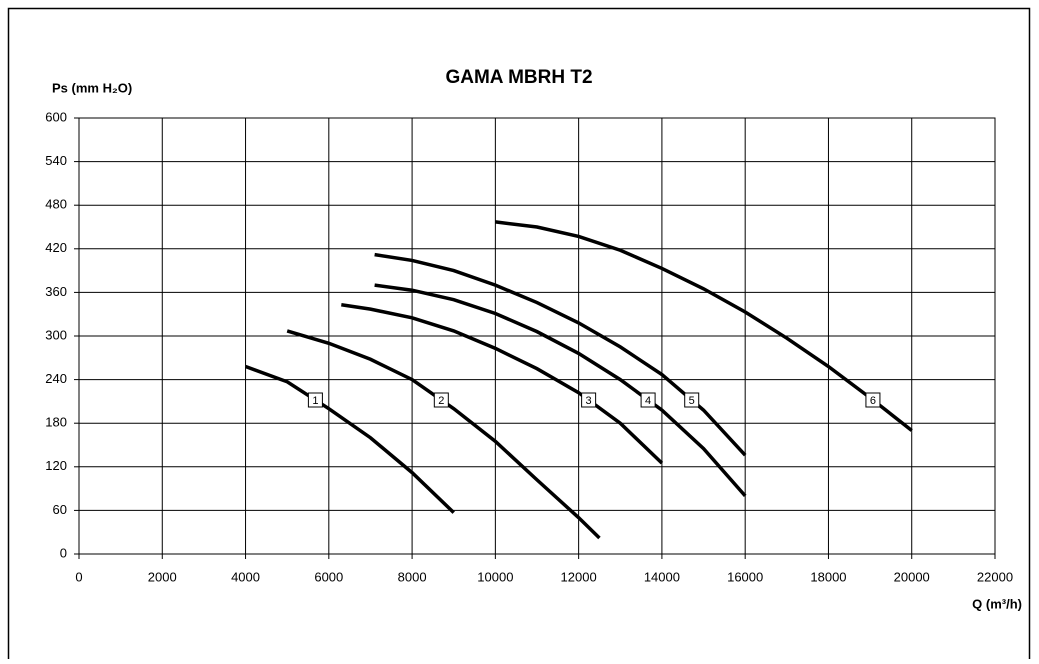 The width and height of the screenshot is (1039, 664). Describe the element at coordinates (56, 116) in the screenshot. I see `y-tick-label: 600` at that location.